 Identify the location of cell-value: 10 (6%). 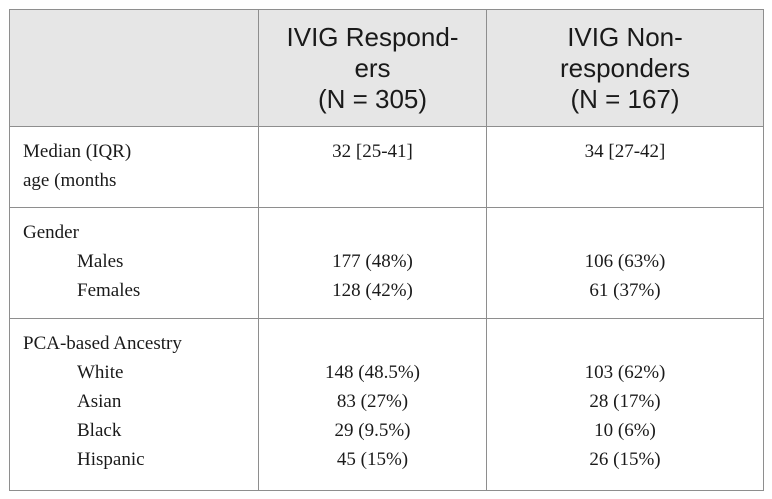
(625, 430).